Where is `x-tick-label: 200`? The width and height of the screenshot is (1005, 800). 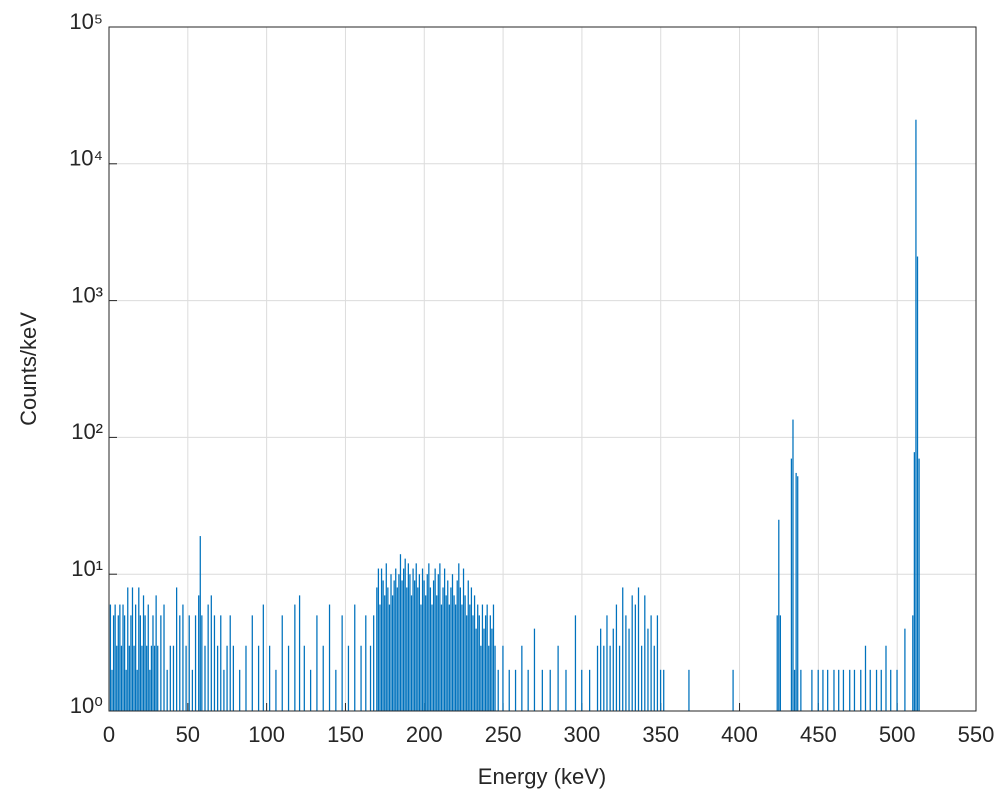
x-tick-label: 200 is located at coordinates (424, 734).